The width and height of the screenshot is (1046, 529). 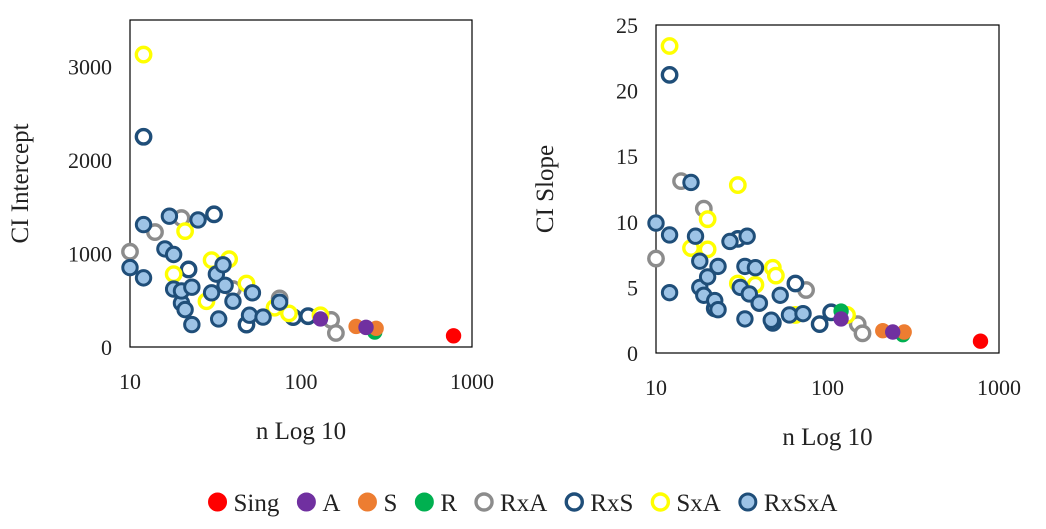 What do you see at coordinates (801, 503) in the screenshot?
I see `legend-label-rxsxa: RxSxA` at bounding box center [801, 503].